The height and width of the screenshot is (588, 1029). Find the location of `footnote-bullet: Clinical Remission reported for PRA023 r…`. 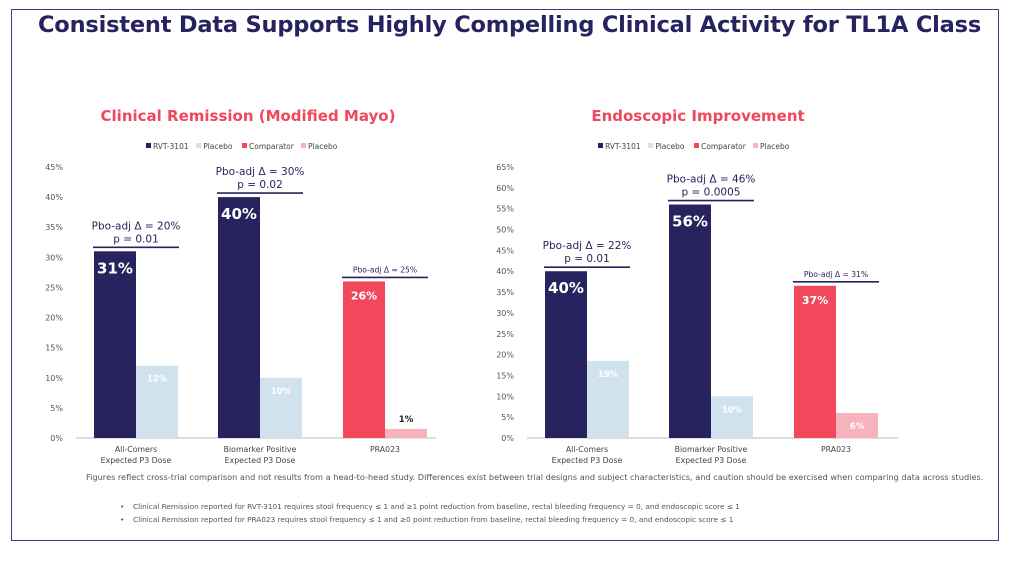

footnote-bullet: Clinical Remission reported for PRA023 r… is located at coordinates (430, 519).